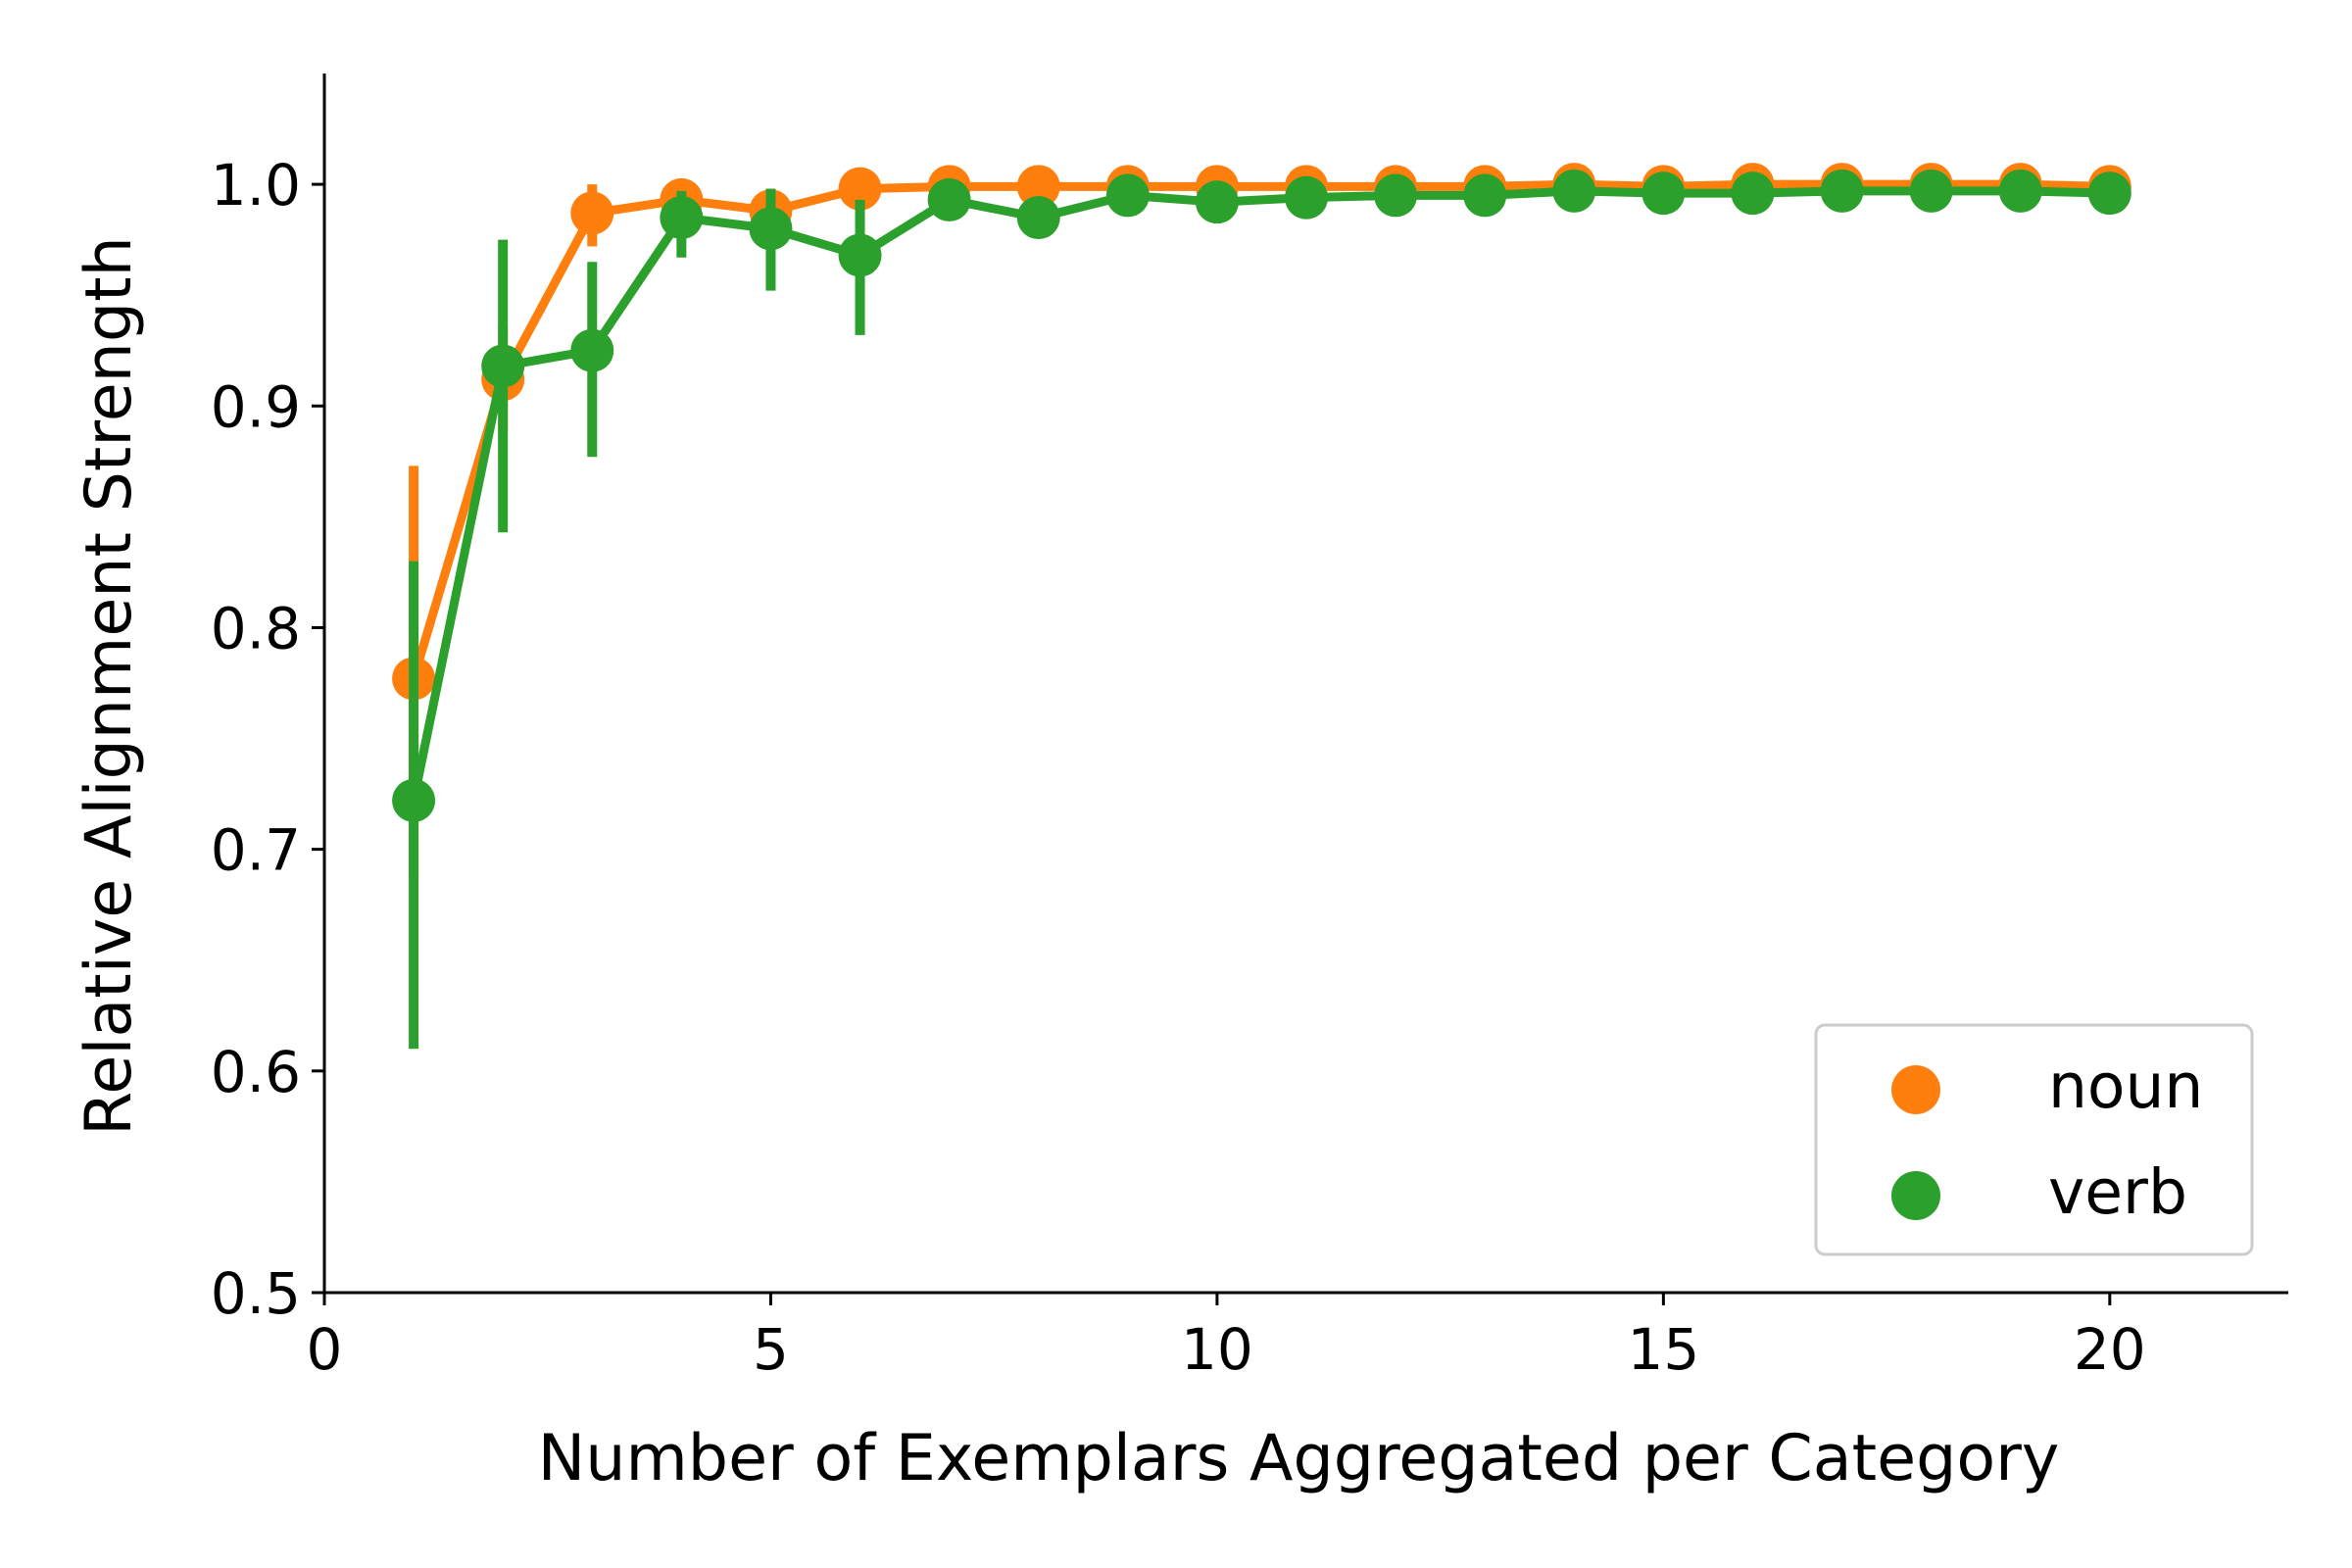 The height and width of the screenshot is (1568, 2352). I want to click on y-axis-label: Relative Alignment Strength, so click(109, 686).